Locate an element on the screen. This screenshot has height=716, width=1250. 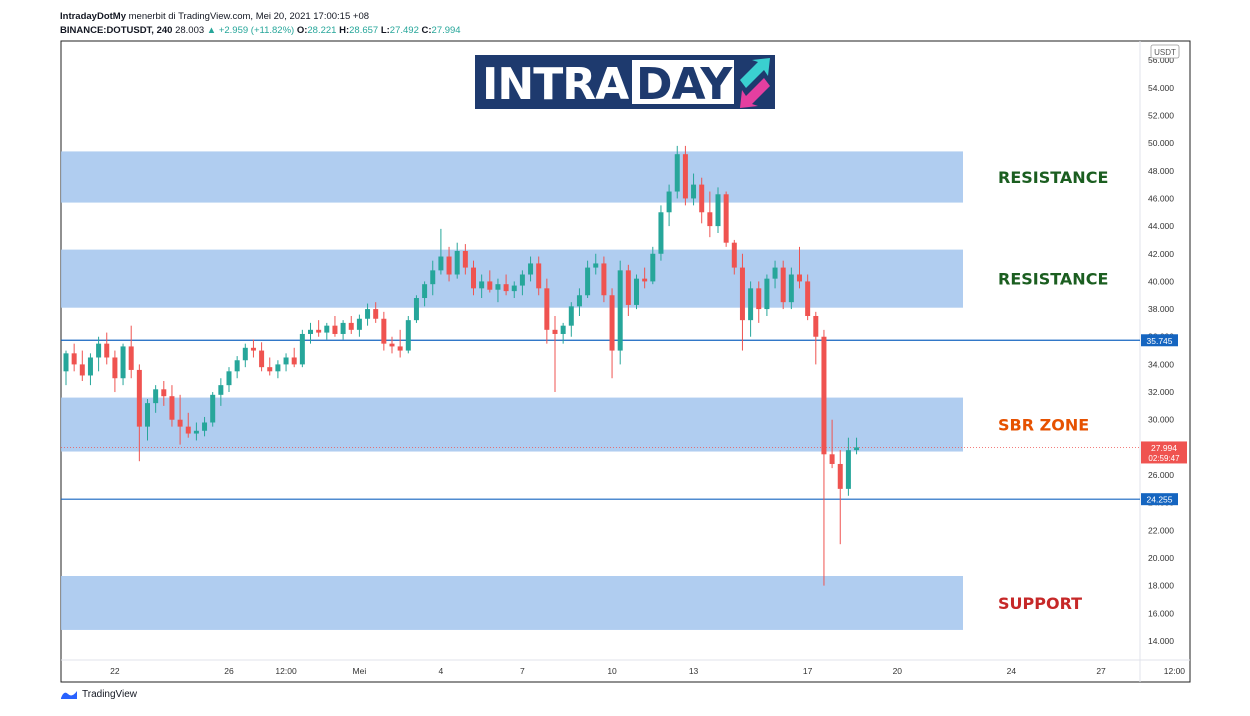
hline-price-text-1: 24.255 is located at coordinates (1160, 500).